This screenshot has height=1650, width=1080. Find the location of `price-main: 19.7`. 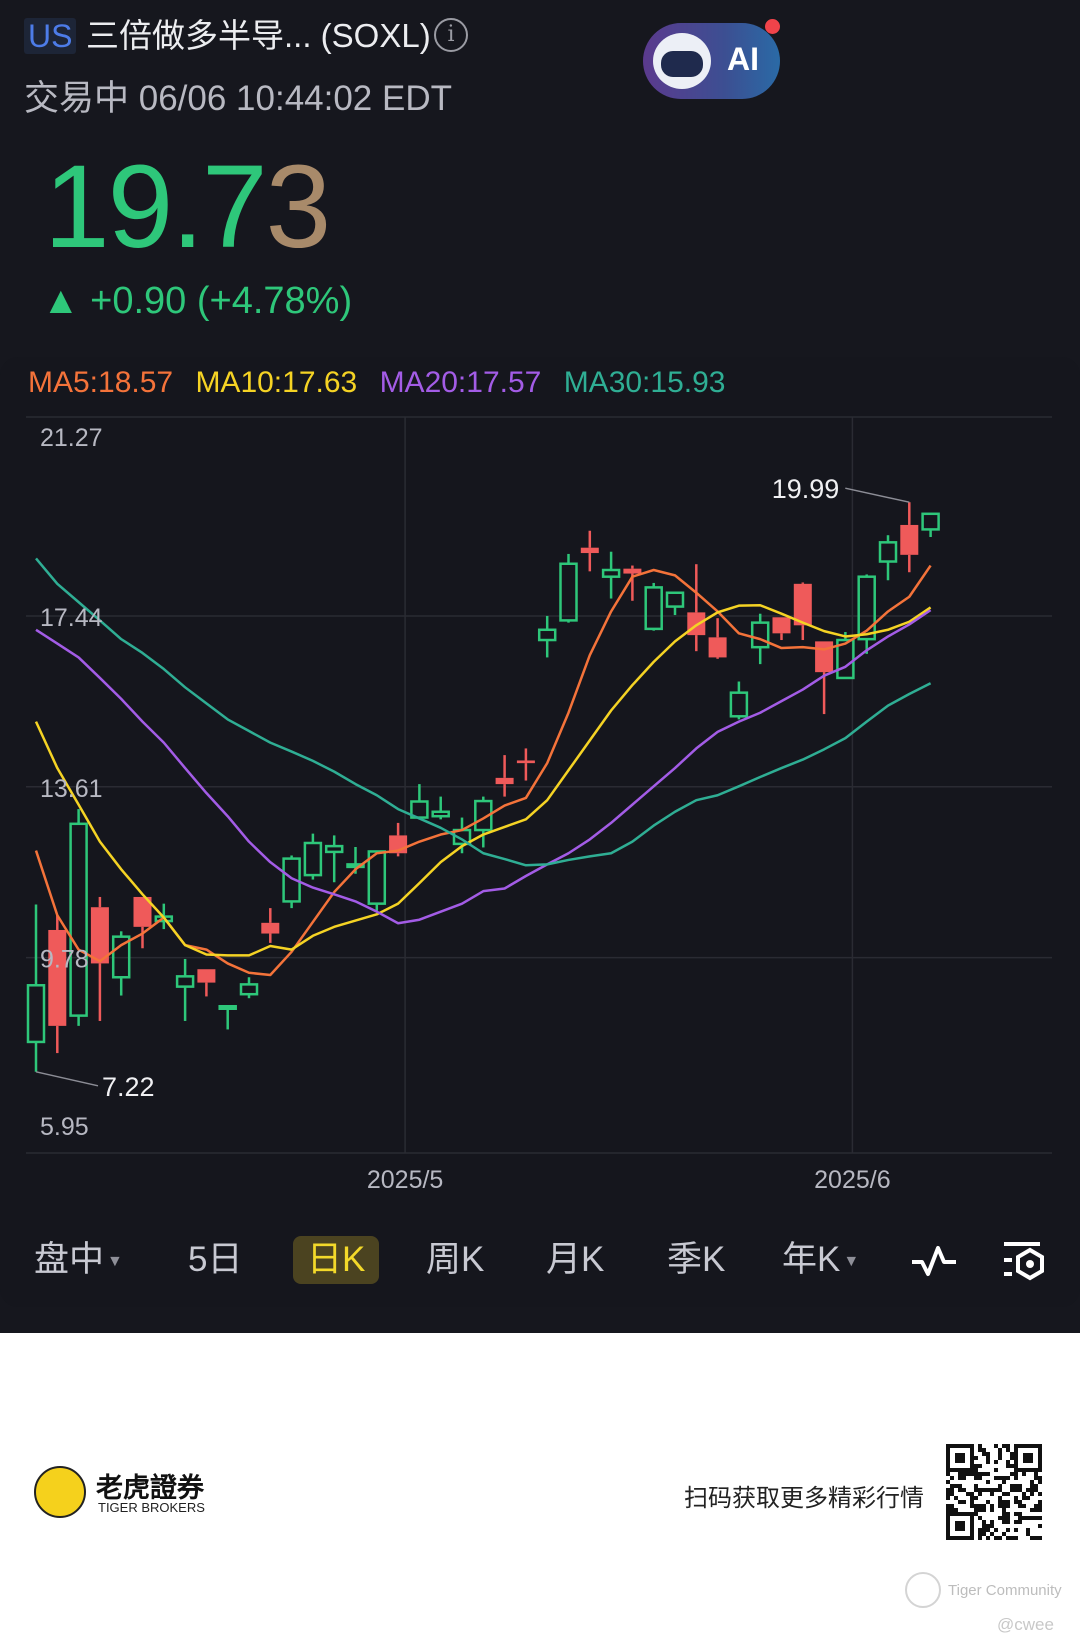

price-main: 19.7 is located at coordinates (156, 207).